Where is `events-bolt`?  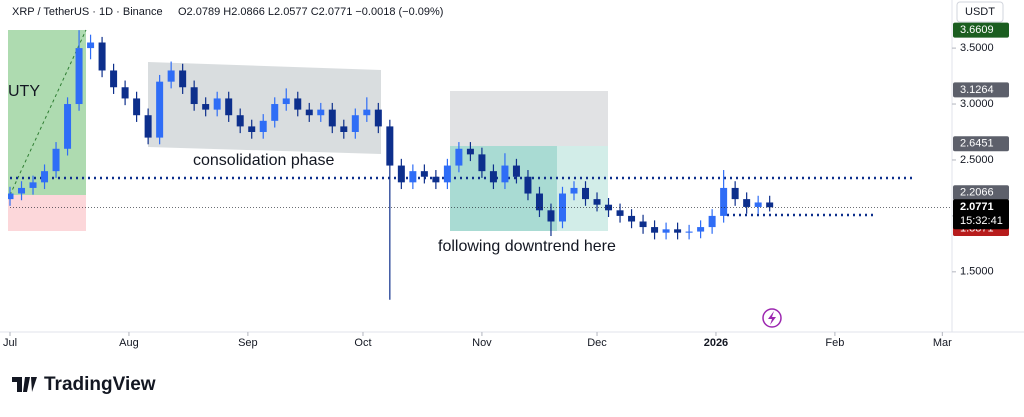 events-bolt is located at coordinates (772, 318).